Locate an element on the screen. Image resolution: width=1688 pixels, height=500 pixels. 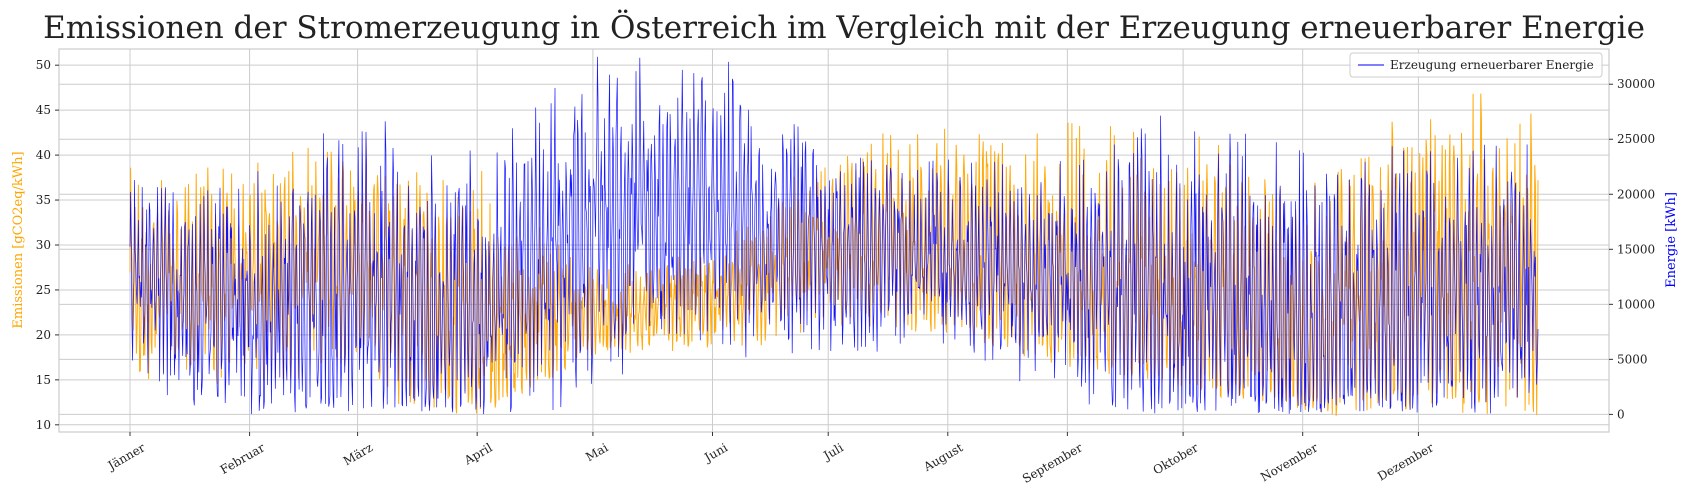
y-left-tick-label: 25 is located at coordinates (43, 290).